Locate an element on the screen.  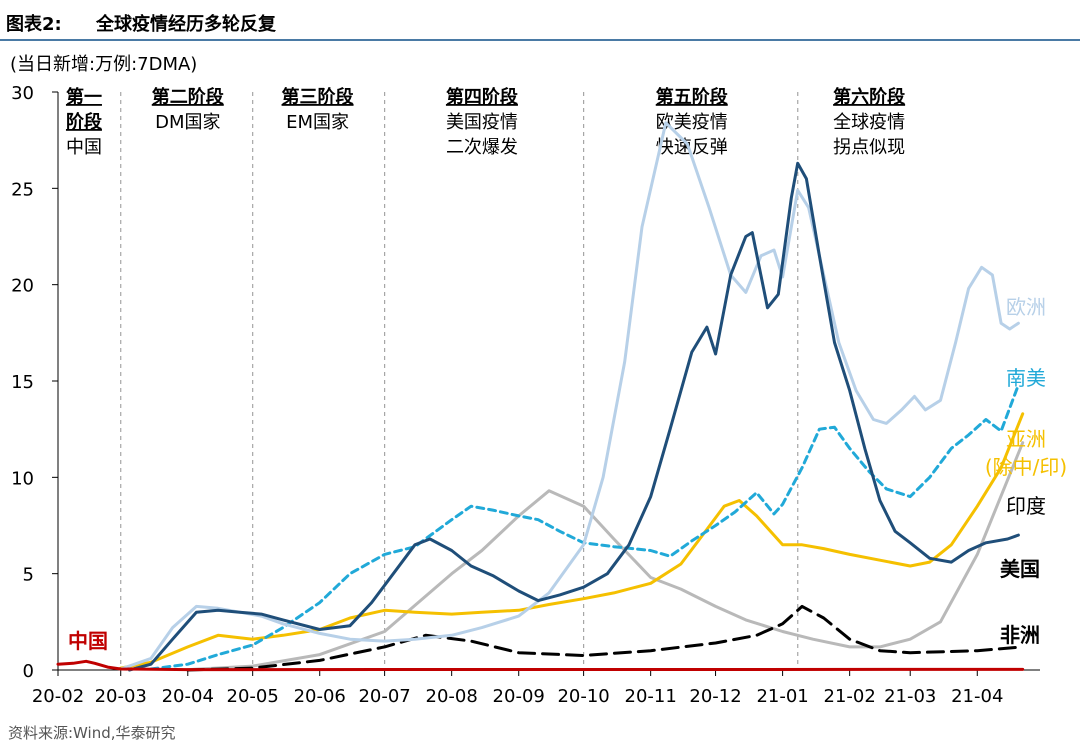
x-tick-label: 20-04 is located at coordinates (188, 696).